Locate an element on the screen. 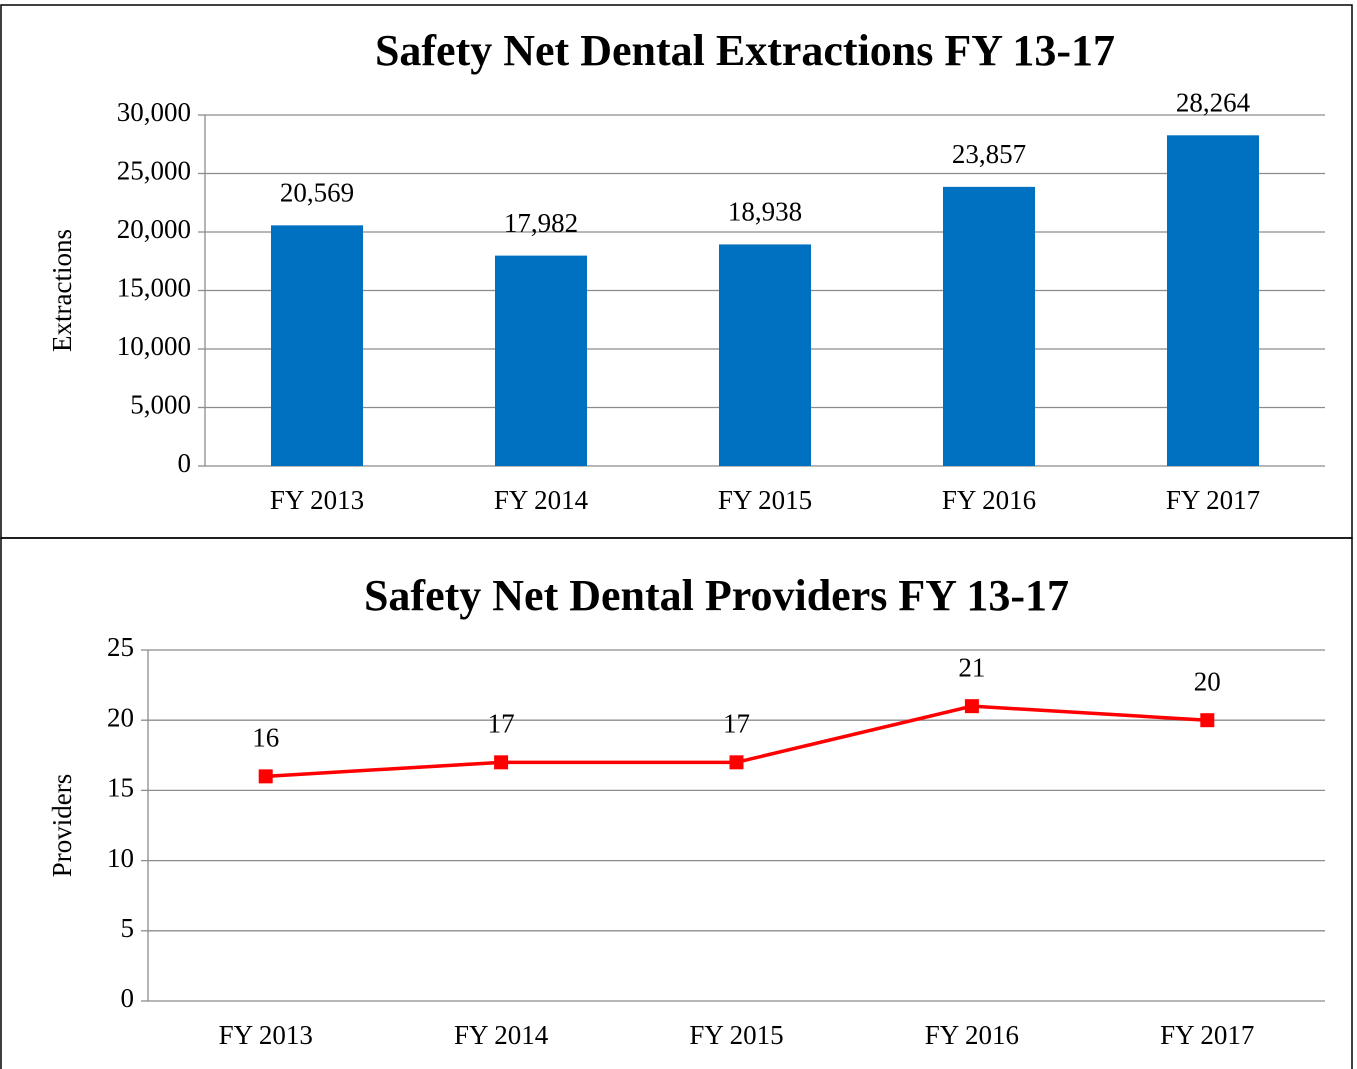 Image resolution: width=1357 pixels, height=1069 pixels. data-label: 23,857 is located at coordinates (989, 154).